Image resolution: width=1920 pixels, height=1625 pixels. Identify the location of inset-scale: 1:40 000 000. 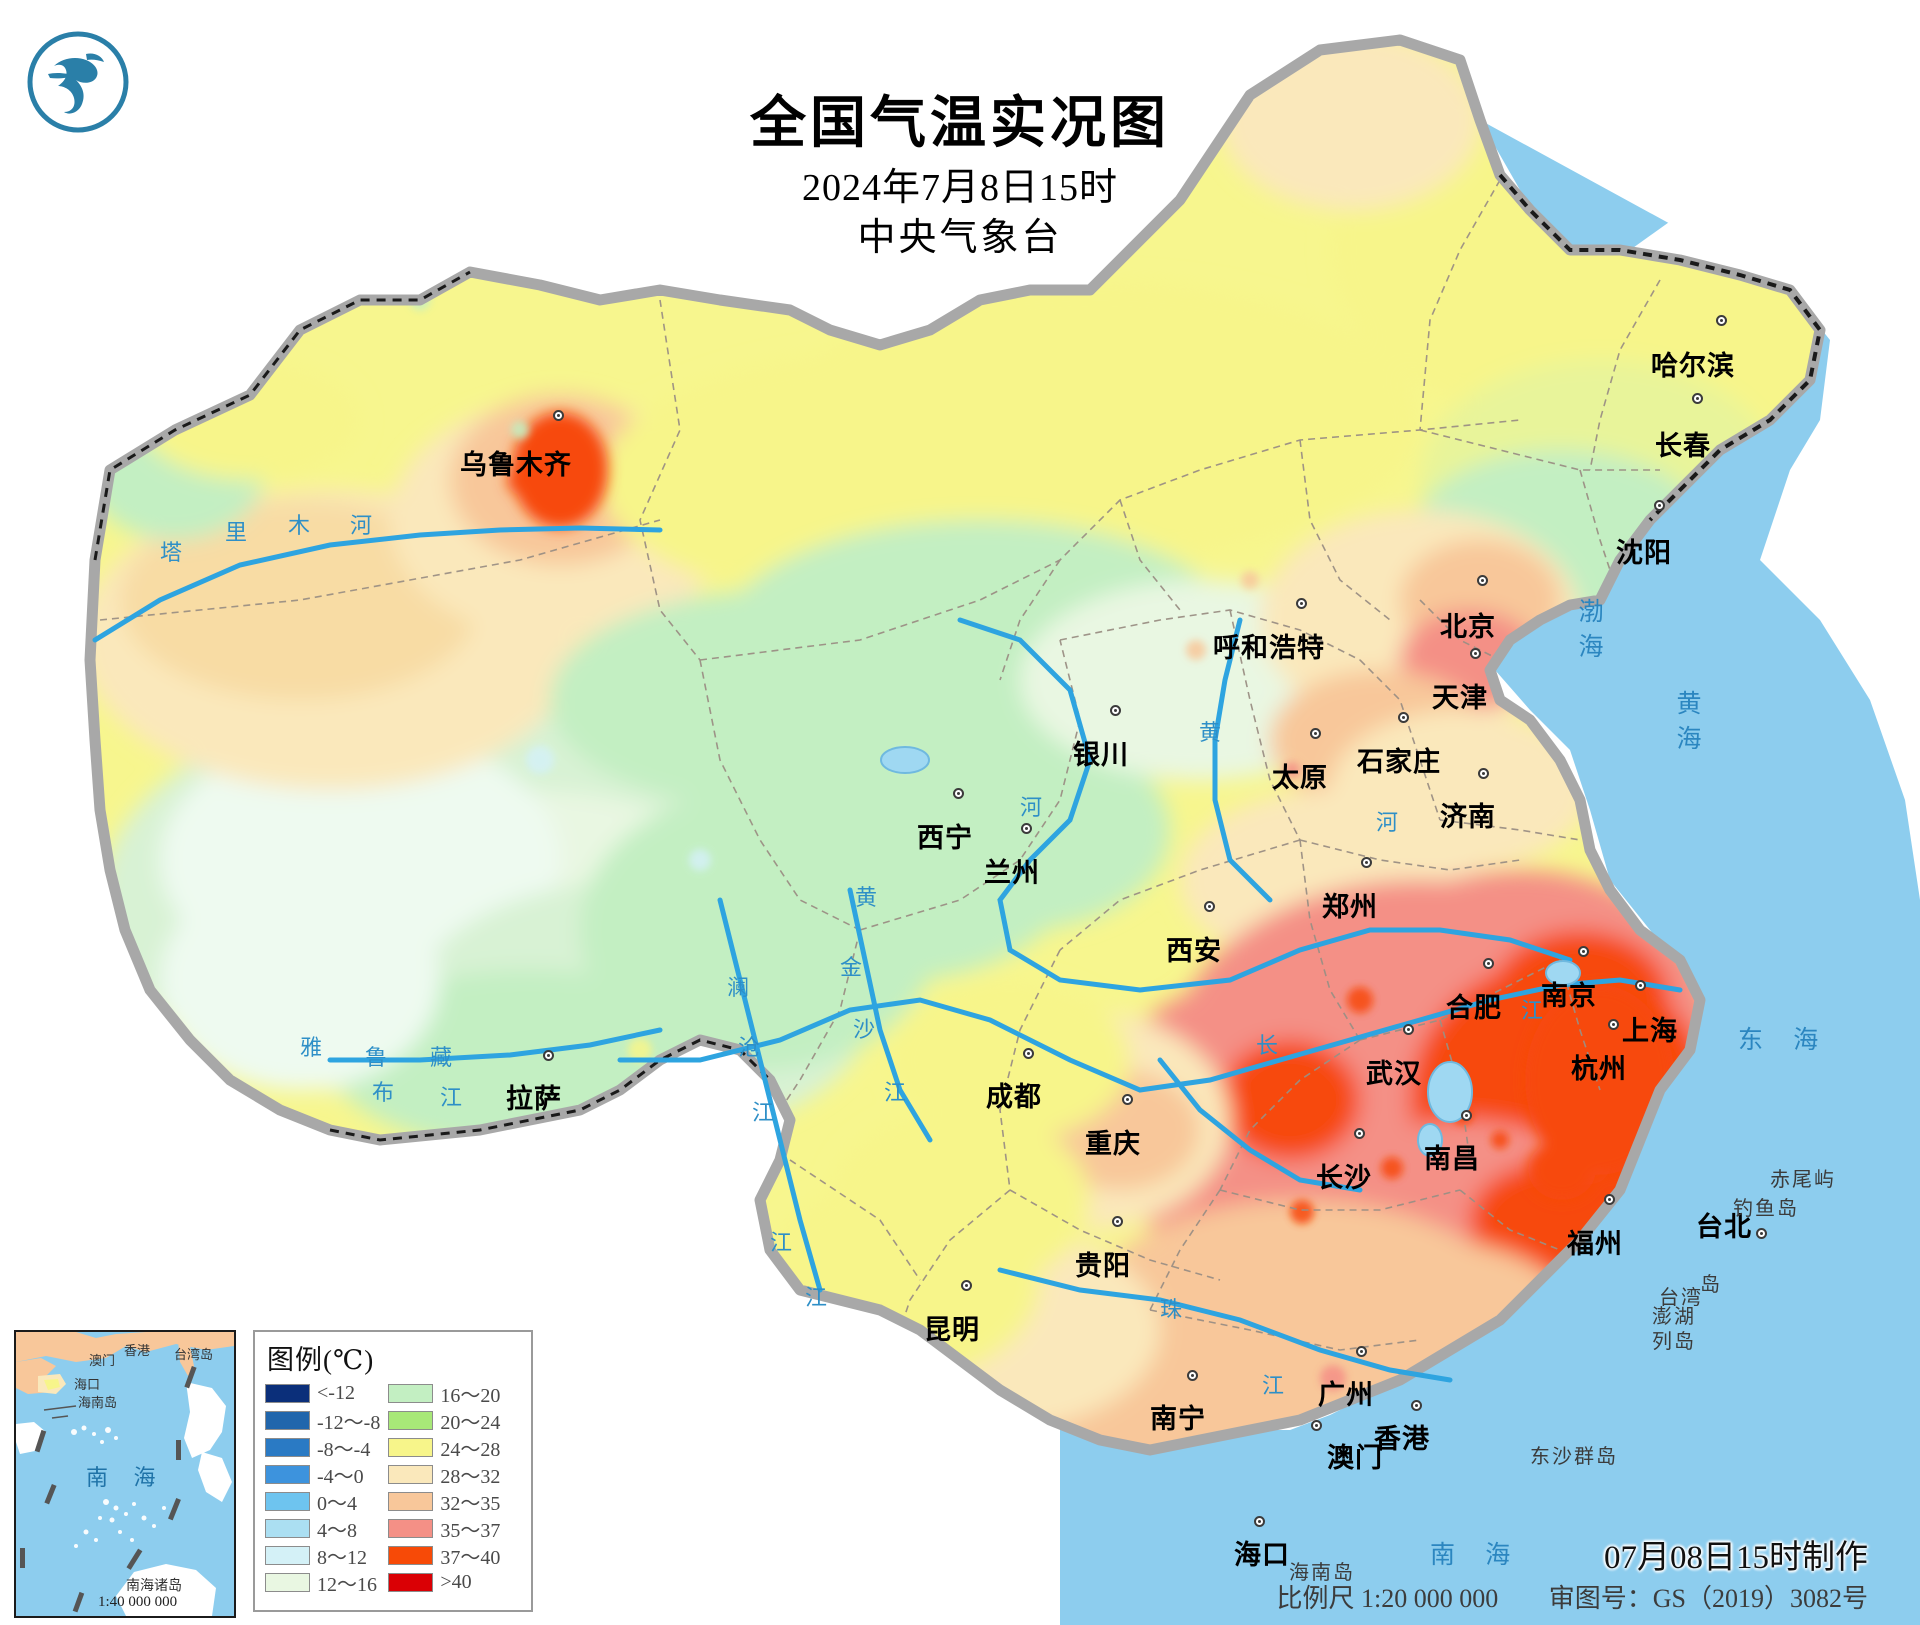
(138, 1602).